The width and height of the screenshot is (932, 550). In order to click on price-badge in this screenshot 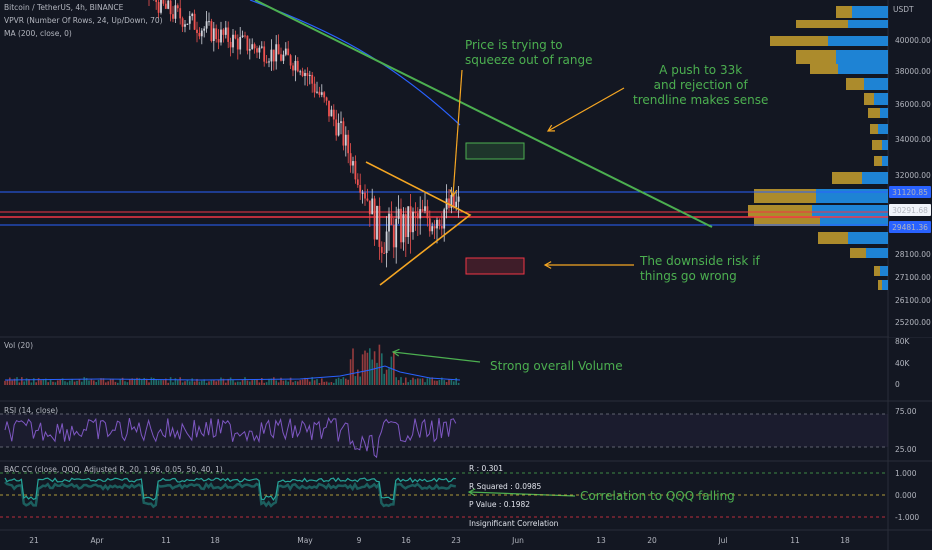, I will do `click(910, 192)`.